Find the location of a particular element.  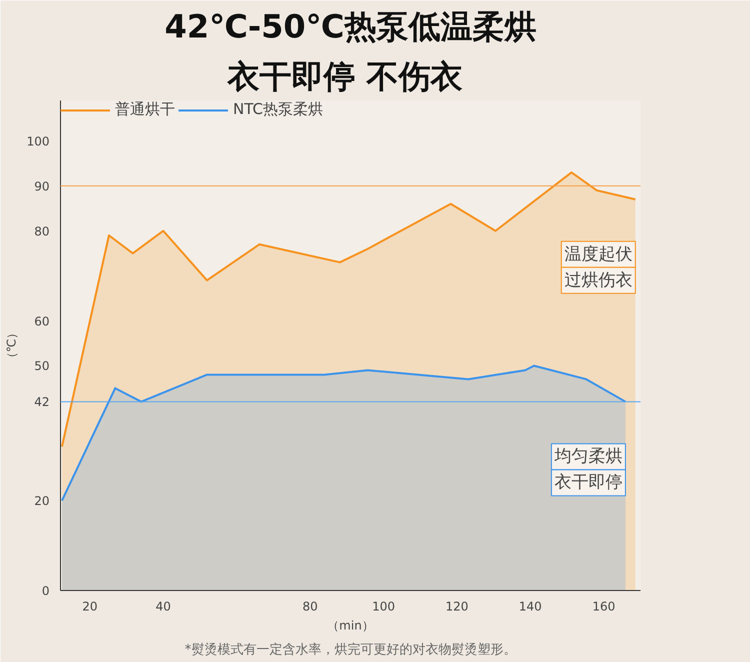

x-tick-label: 160 is located at coordinates (604, 607).